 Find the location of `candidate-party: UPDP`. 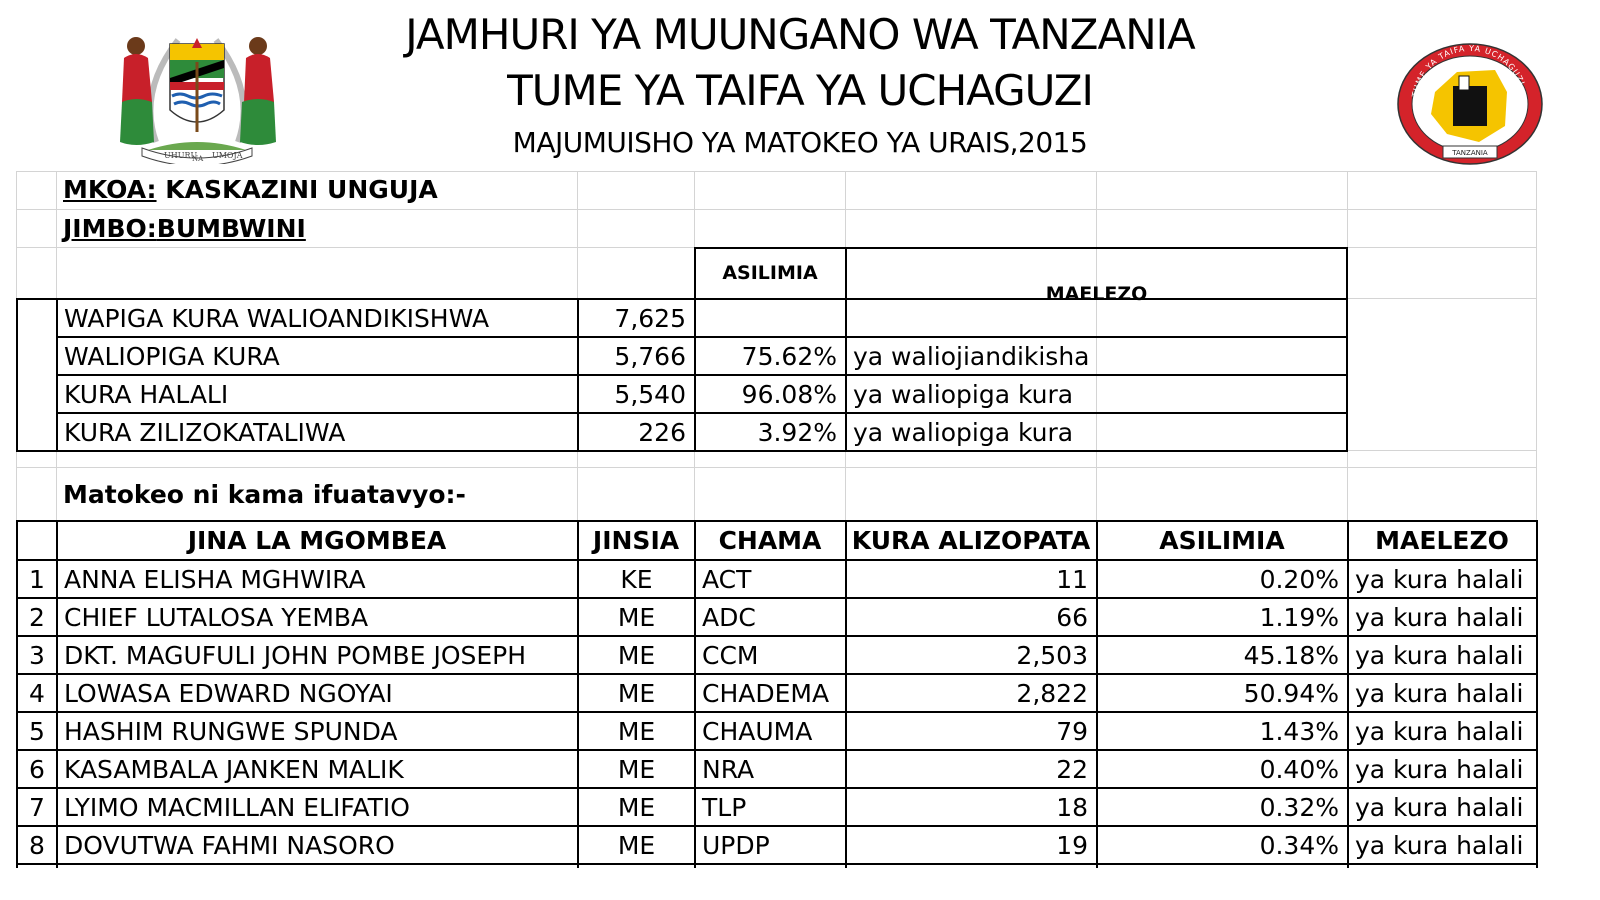

candidate-party: UPDP is located at coordinates (736, 845).